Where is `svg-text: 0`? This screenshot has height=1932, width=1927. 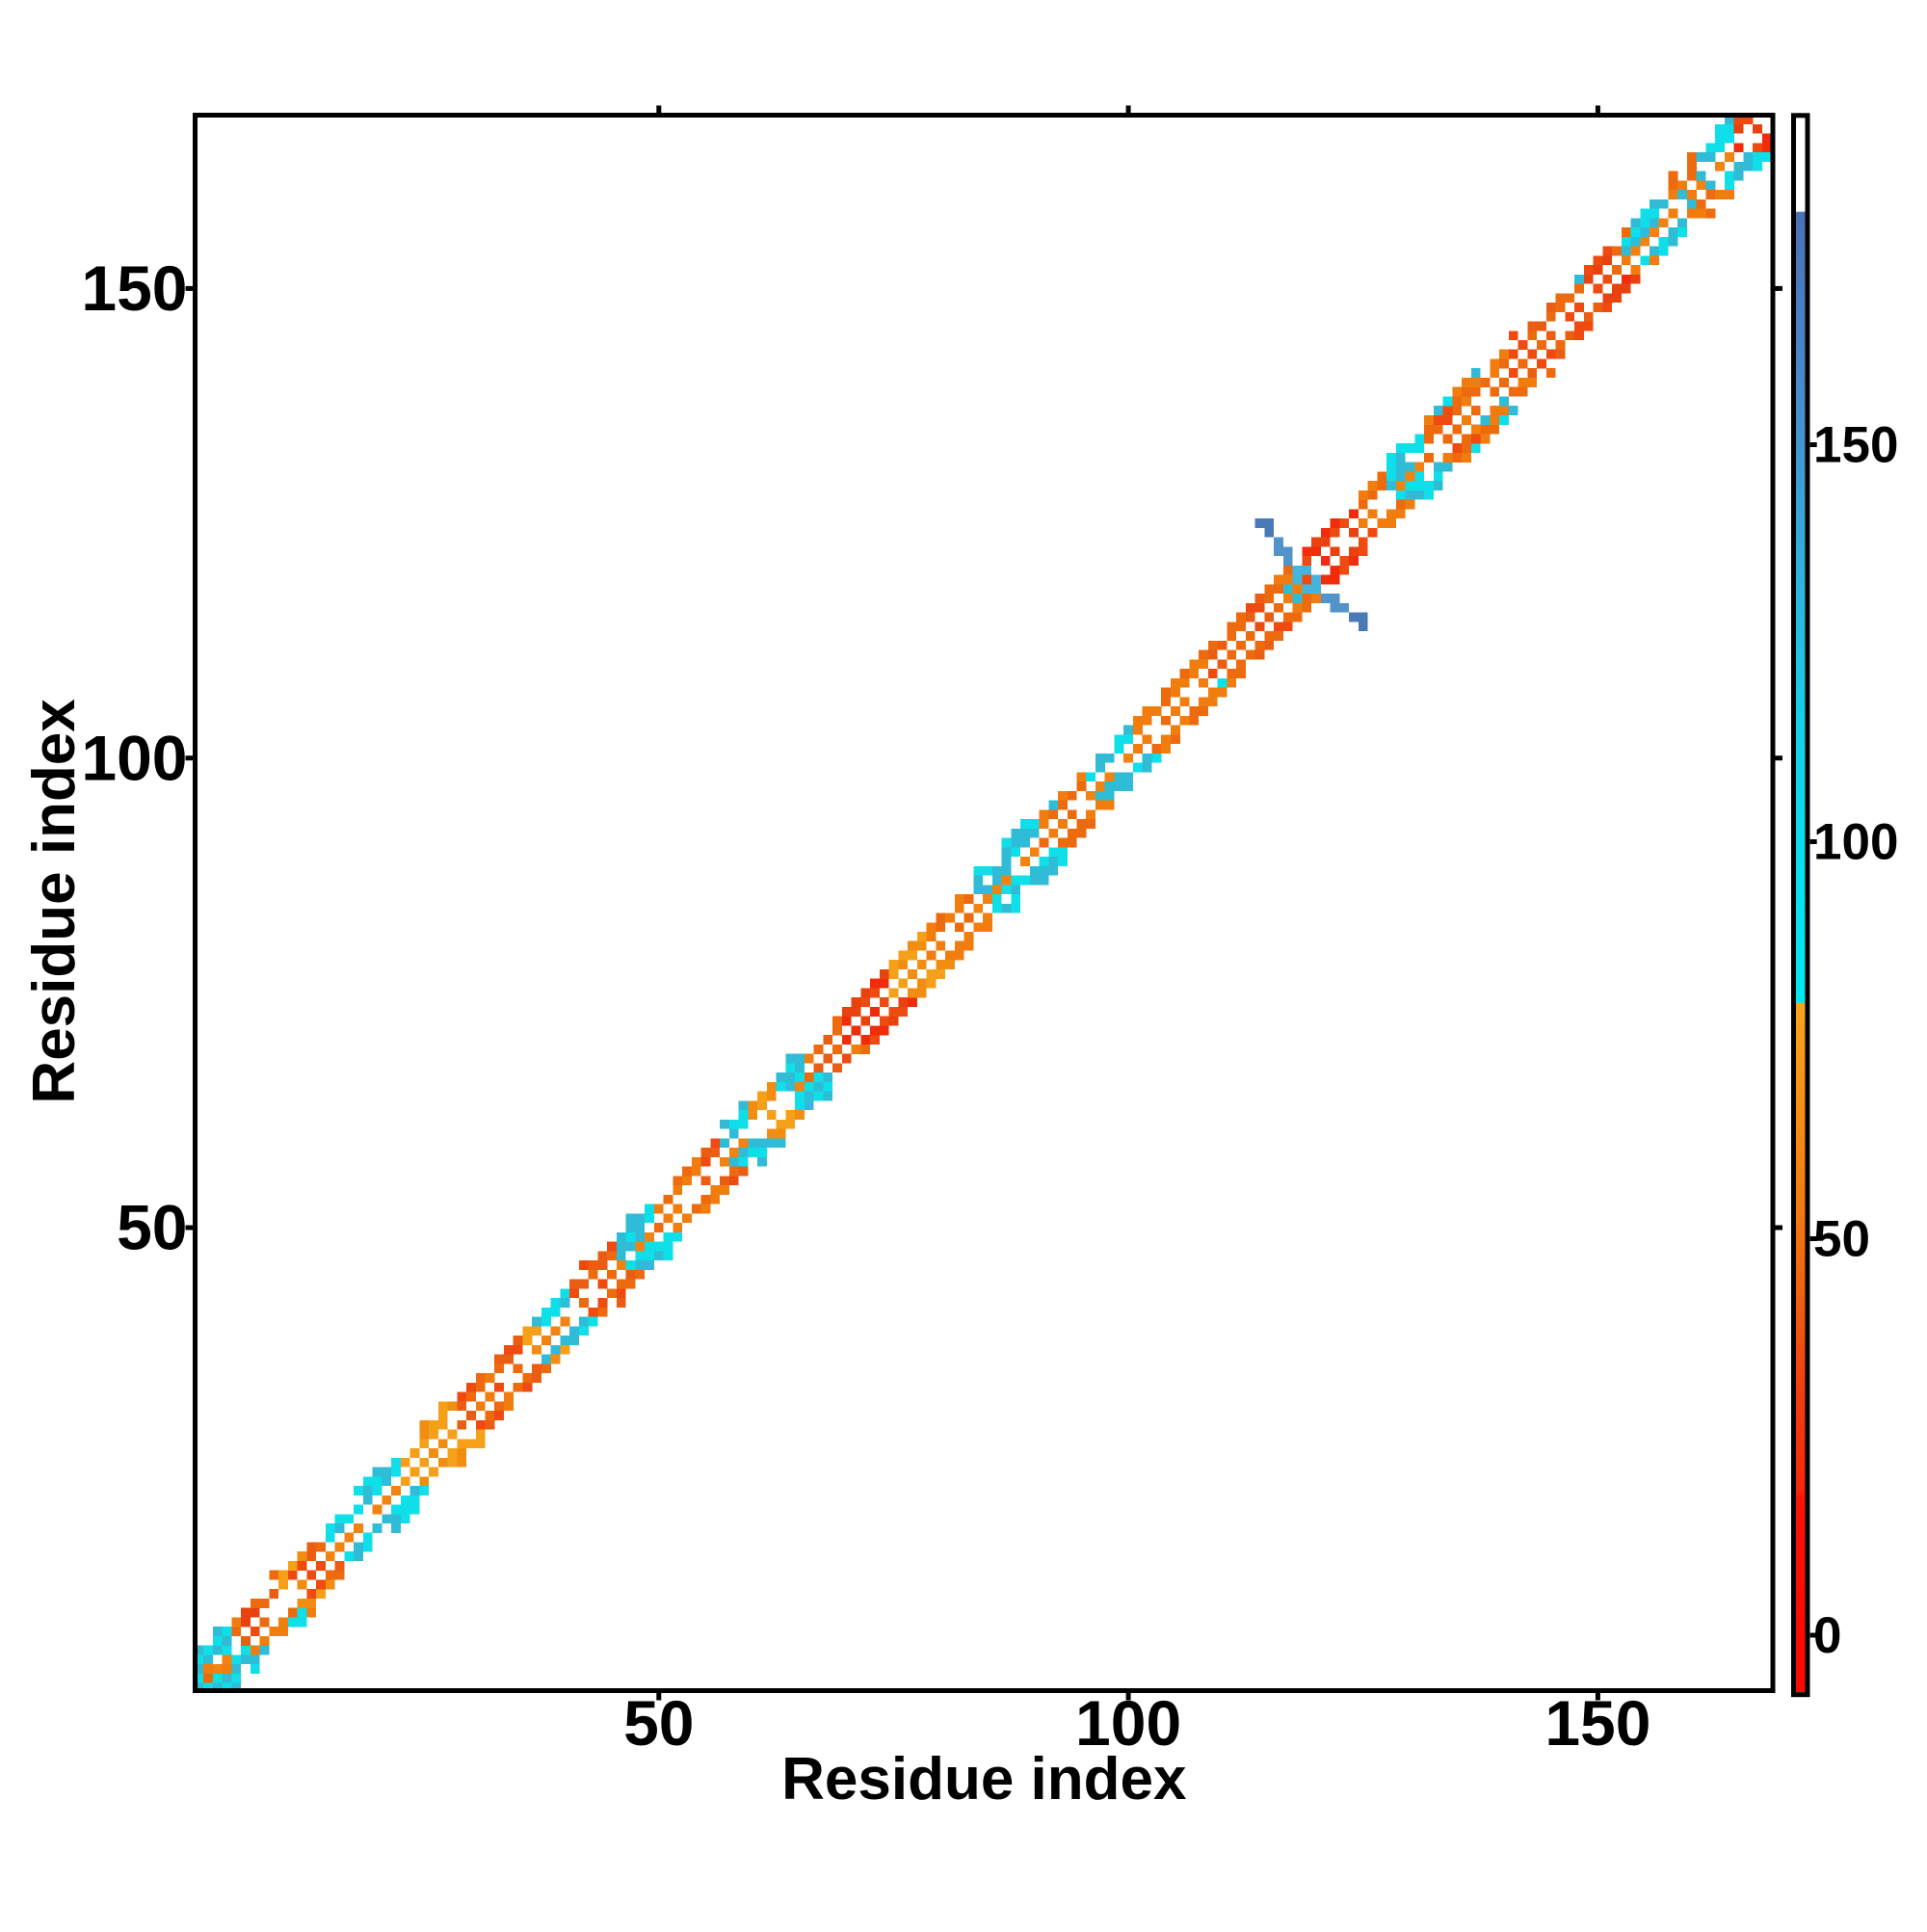
svg-text: 0 is located at coordinates (1827, 1635).